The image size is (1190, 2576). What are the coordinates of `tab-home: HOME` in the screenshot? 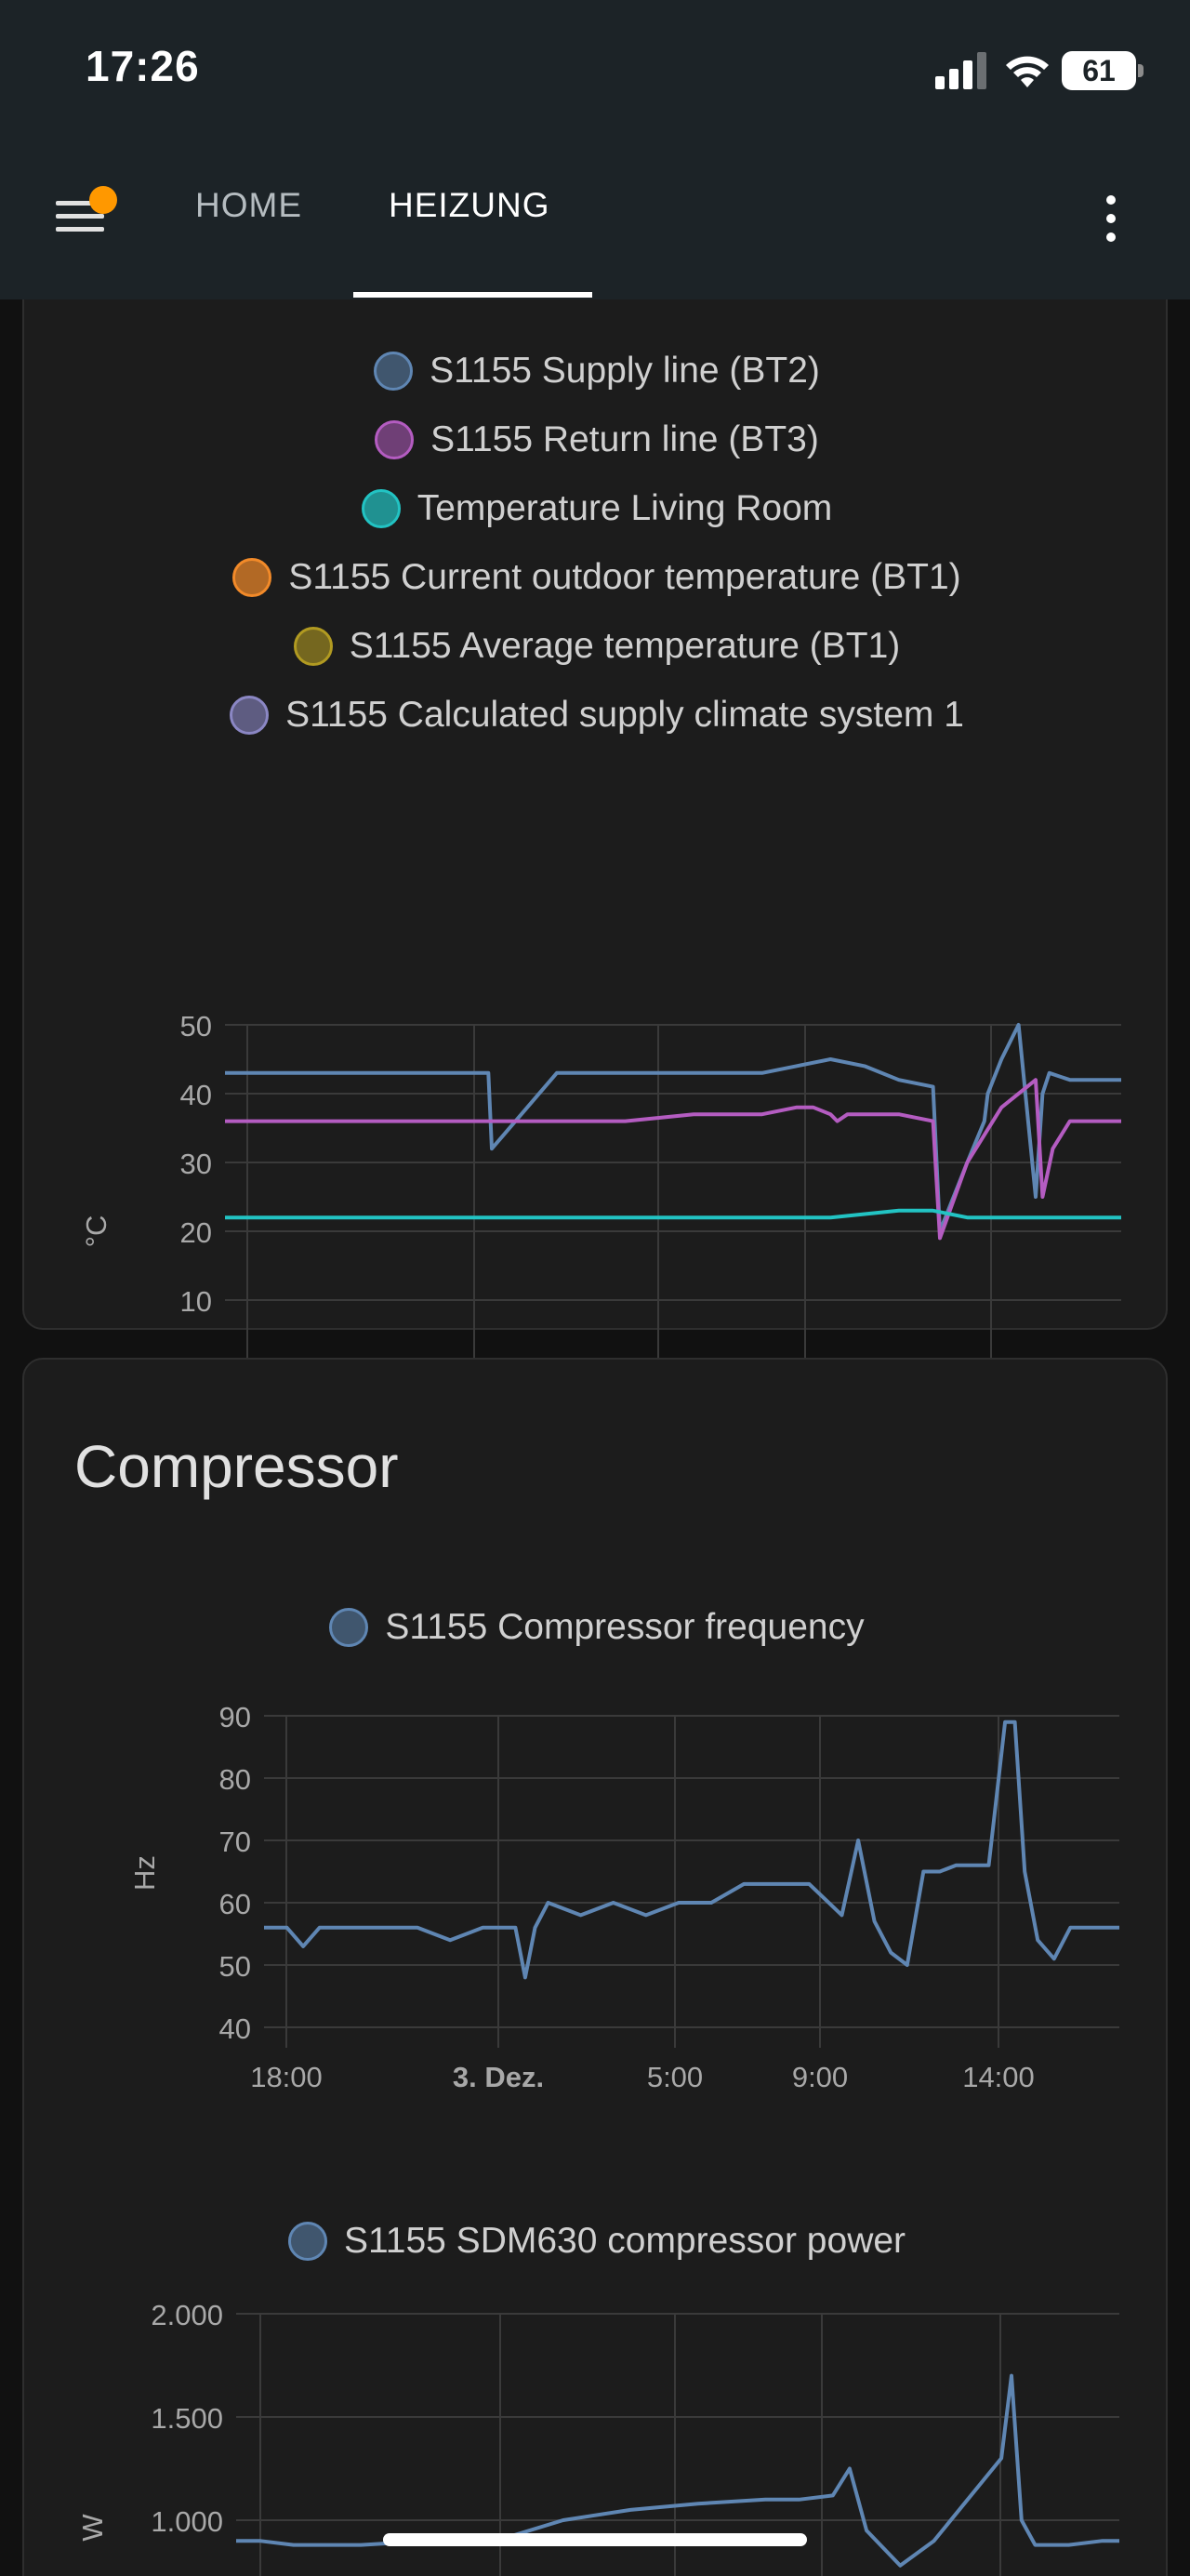 It's located at (249, 205).